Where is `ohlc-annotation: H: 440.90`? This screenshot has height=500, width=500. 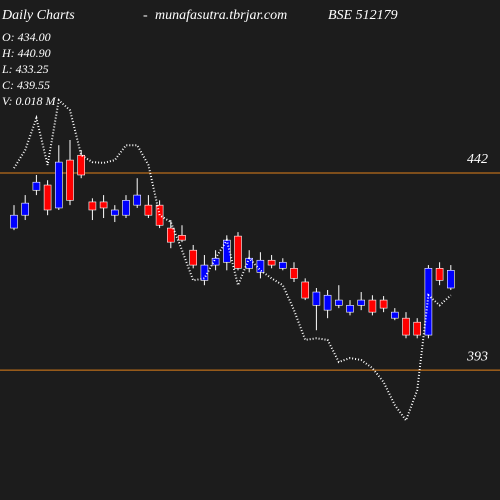 ohlc-annotation: H: 440.90 is located at coordinates (26, 53).